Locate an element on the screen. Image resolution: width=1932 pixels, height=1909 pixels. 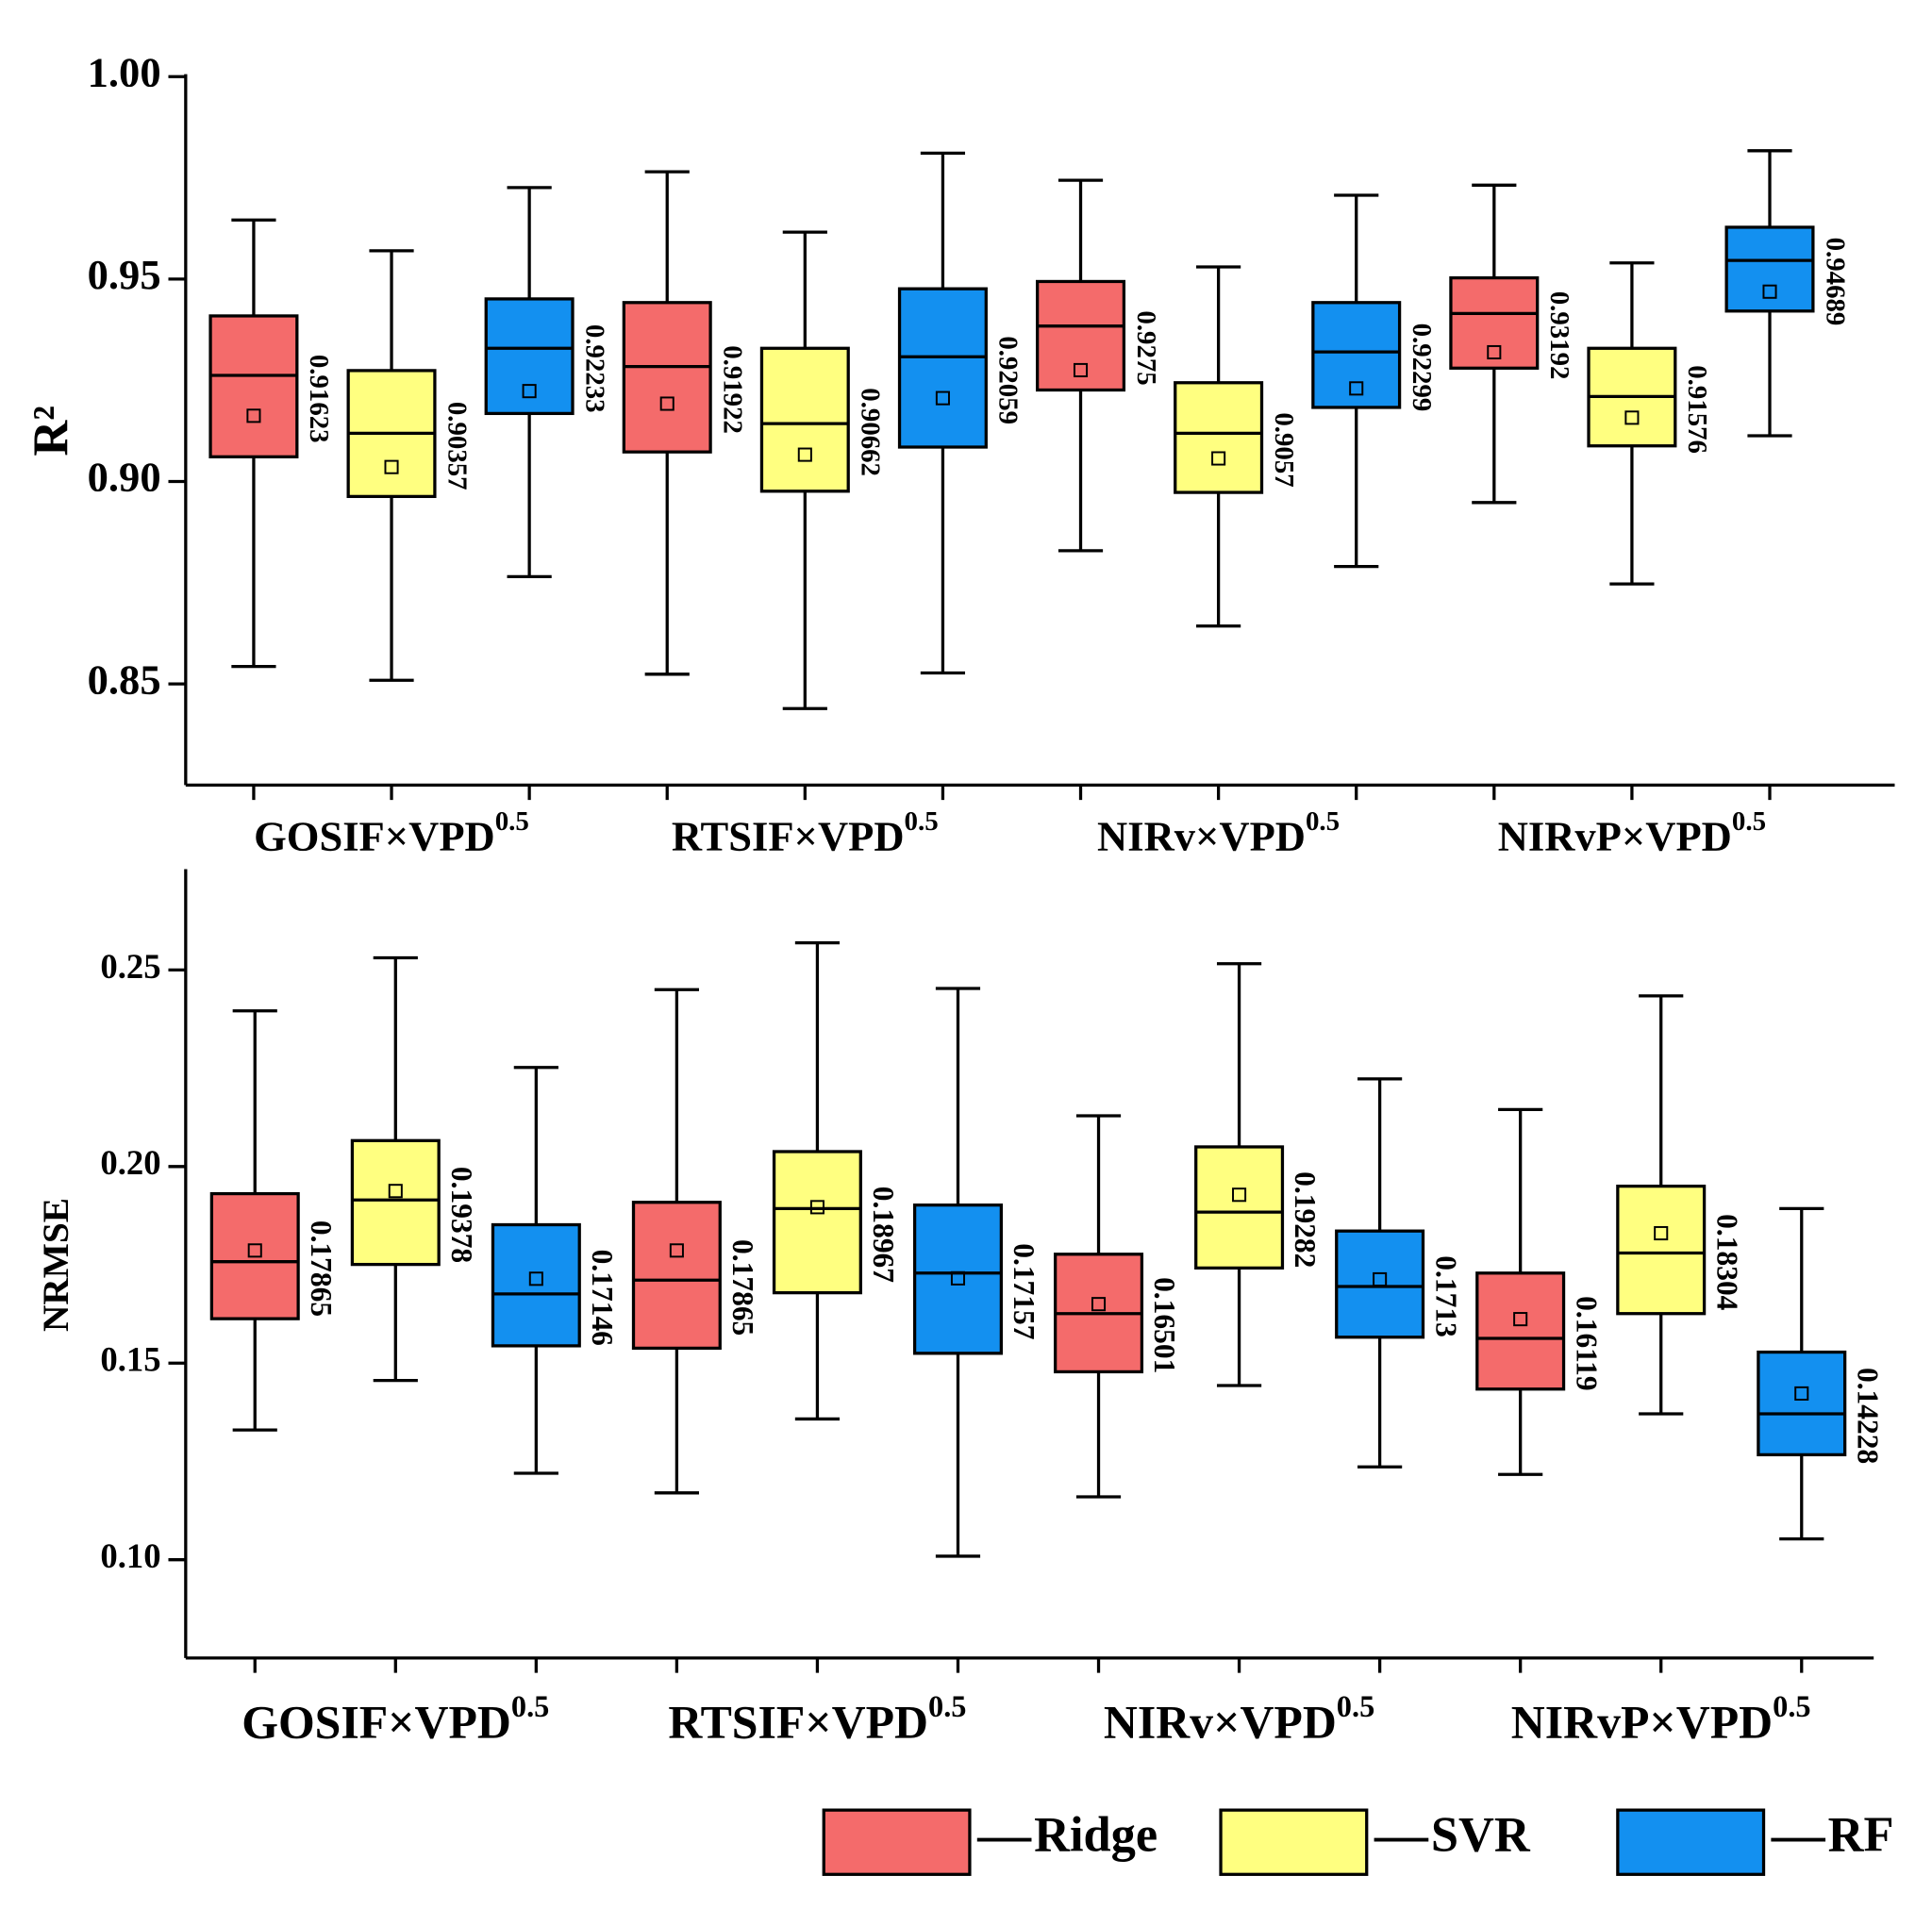
y-tick-label: 0.25 is located at coordinates (130, 967).